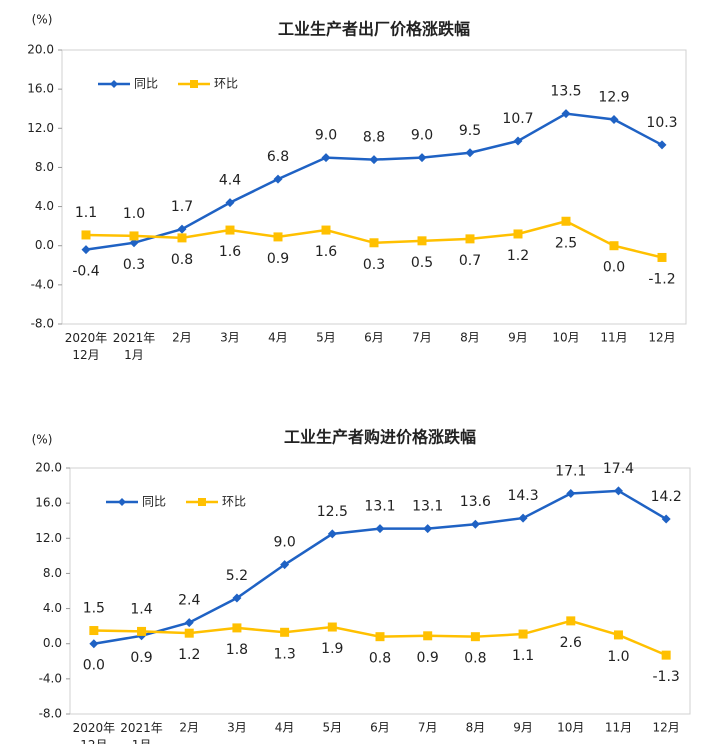  What do you see at coordinates (278, 157) in the screenshot?
I see `data-label: 6.8` at bounding box center [278, 157].